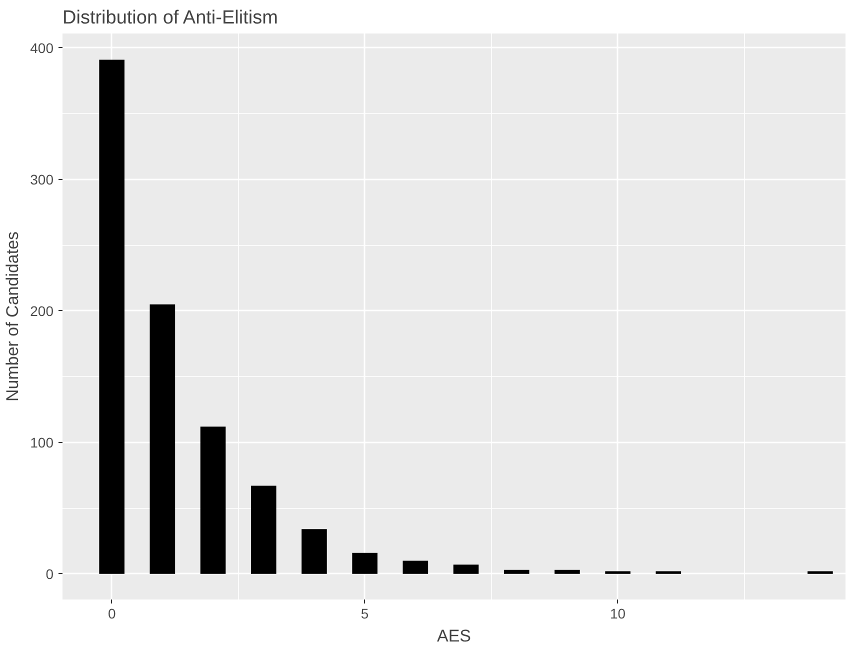 The height and width of the screenshot is (651, 863). What do you see at coordinates (12, 316) in the screenshot?
I see `y-axis-title: Number of Candidates` at bounding box center [12, 316].